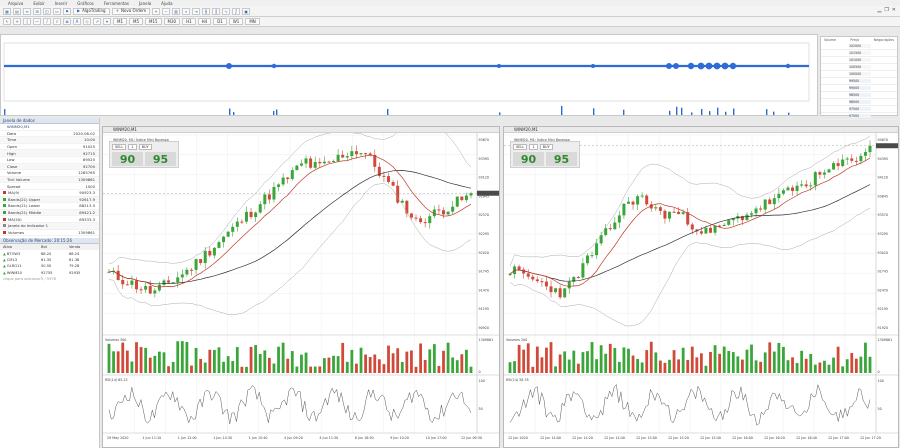  Describe the element at coordinates (160, 159) in the screenshot. I see `buy-price-left: 95` at that location.